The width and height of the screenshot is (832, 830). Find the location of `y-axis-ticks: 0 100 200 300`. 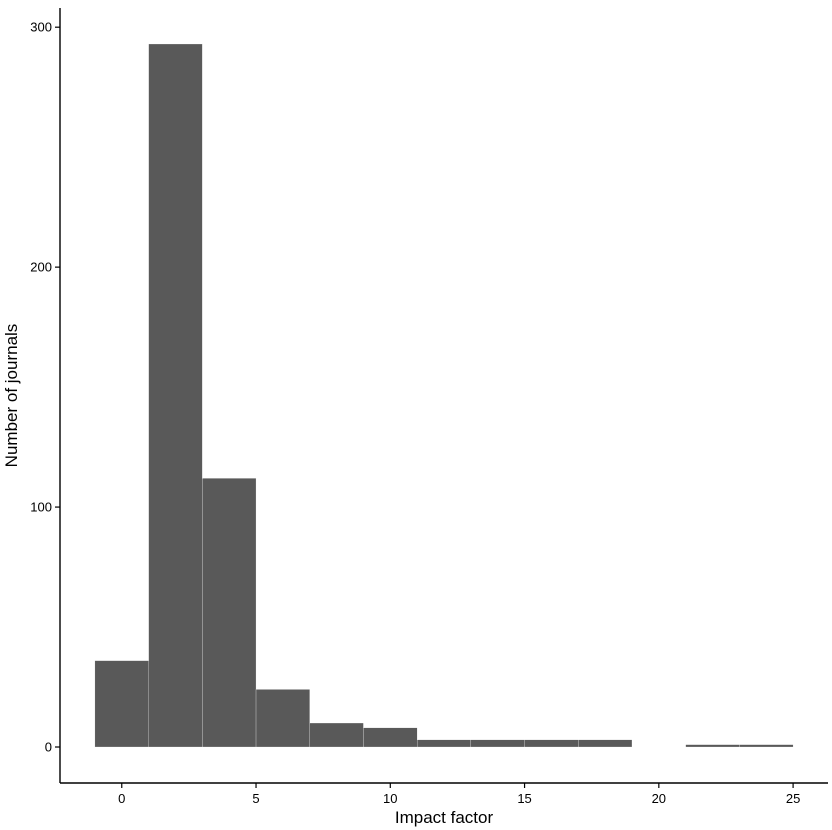

y-axis-ticks: 0 100 200 300 is located at coordinates (45, 387).